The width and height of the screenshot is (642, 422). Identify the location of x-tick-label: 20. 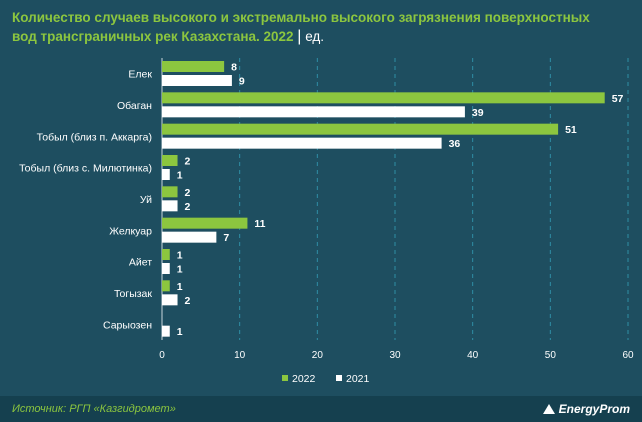
(318, 355).